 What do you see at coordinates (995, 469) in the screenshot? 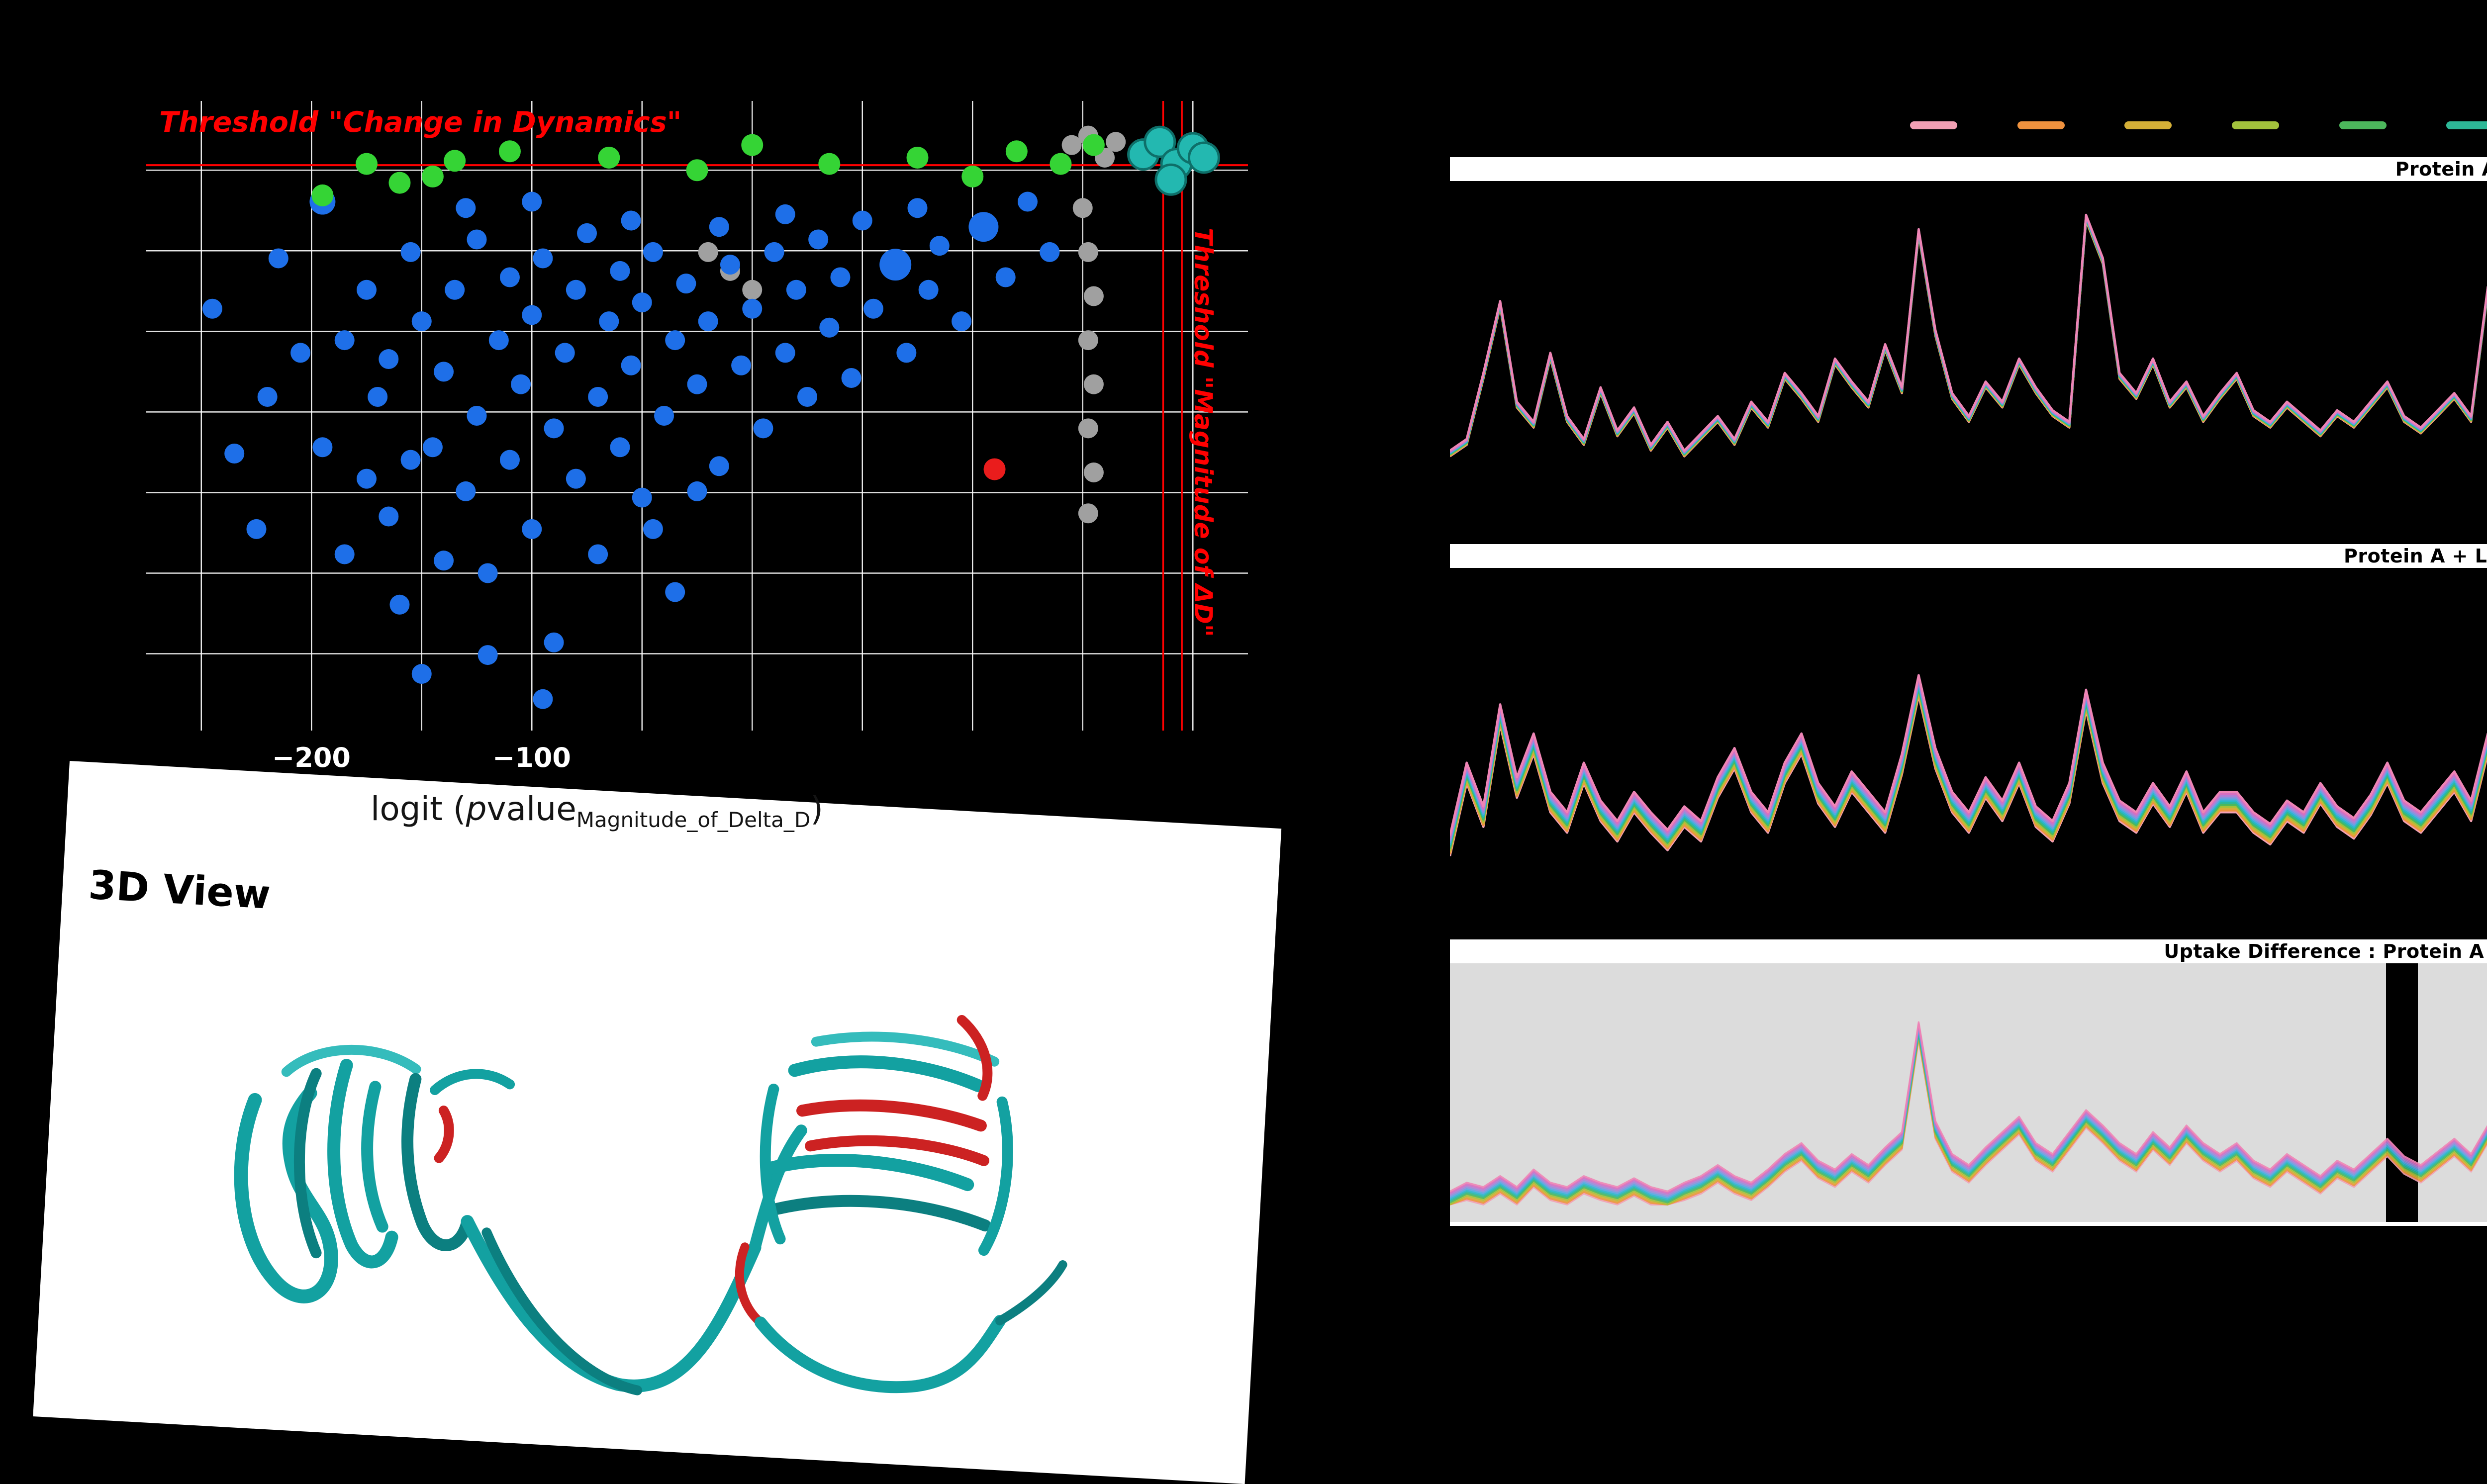
I see `scatter-point-red` at bounding box center [995, 469].